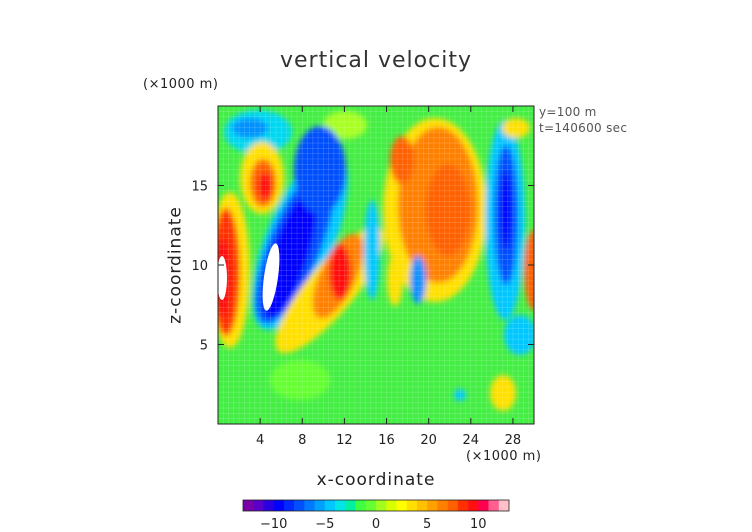  What do you see at coordinates (199, 266) in the screenshot?
I see `y-tick-label: 10` at bounding box center [199, 266].